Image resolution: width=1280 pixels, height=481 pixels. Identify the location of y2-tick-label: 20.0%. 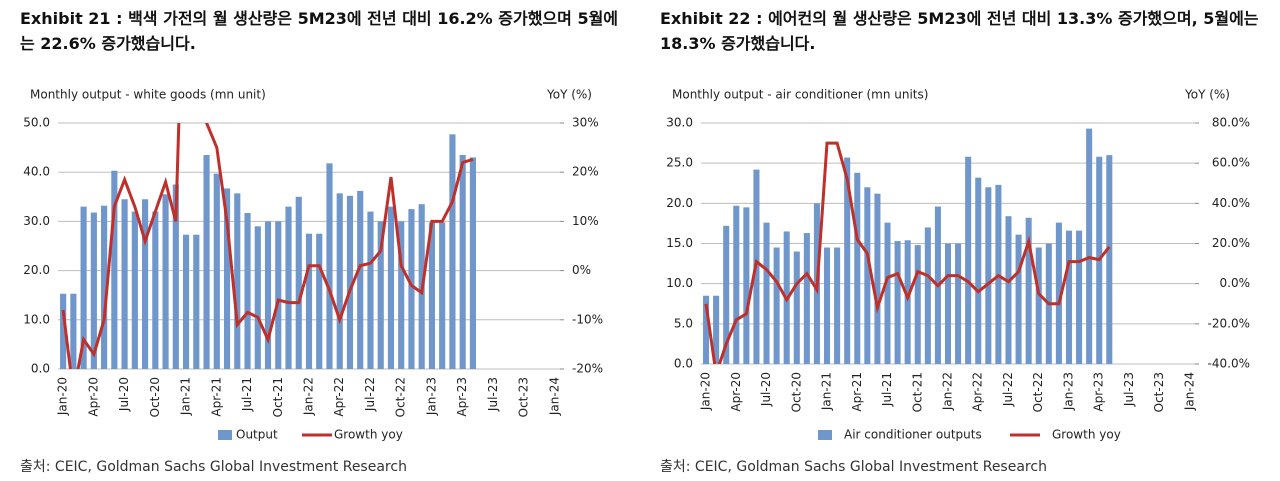
(1231, 243).